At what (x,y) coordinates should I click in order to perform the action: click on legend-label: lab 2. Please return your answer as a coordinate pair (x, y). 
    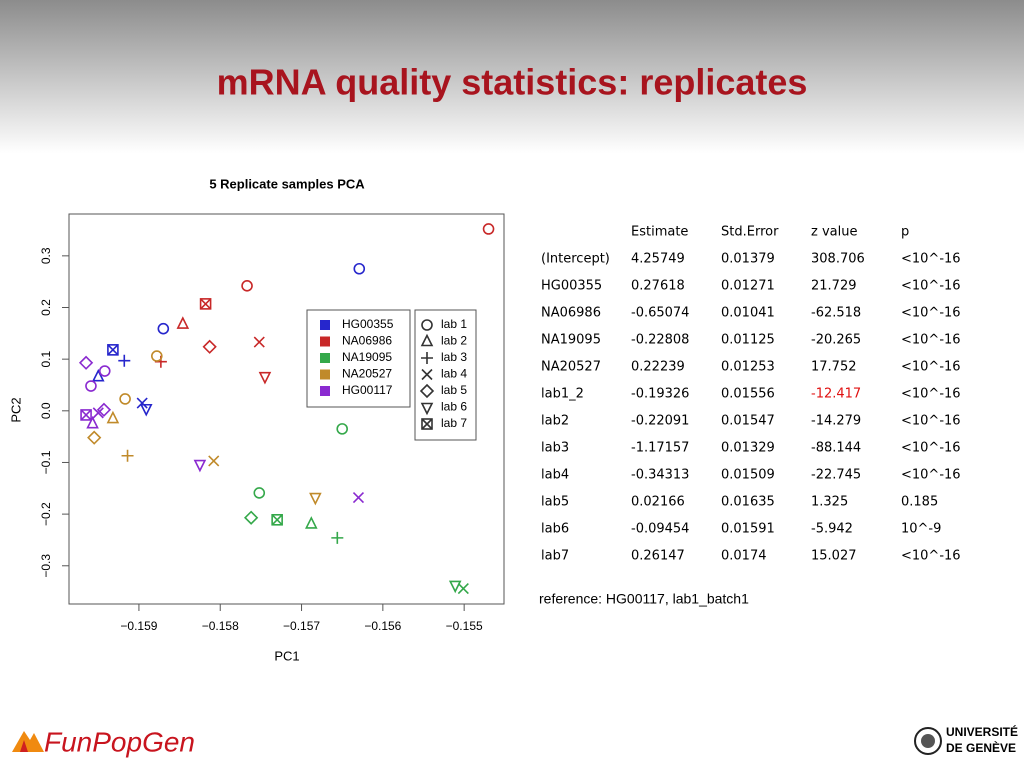
    Looking at the image, I should click on (454, 341).